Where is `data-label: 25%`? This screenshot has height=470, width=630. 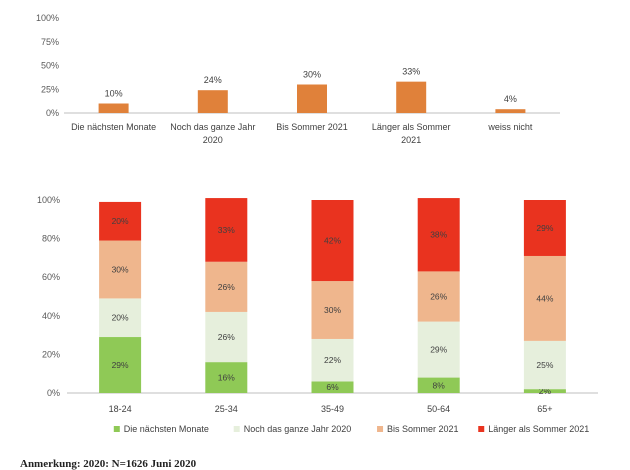 data-label: 25% is located at coordinates (544, 365).